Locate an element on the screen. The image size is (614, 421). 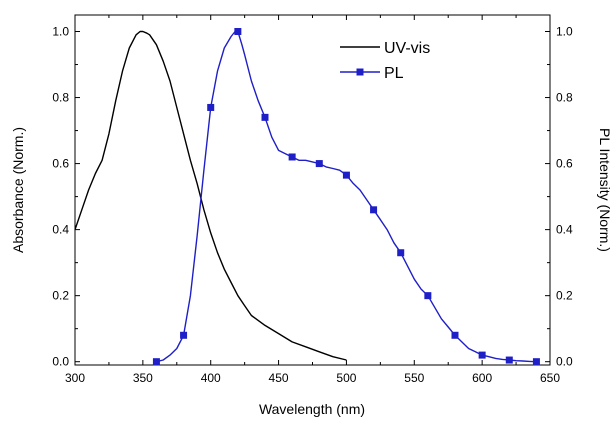
x-tick-label: 400 is located at coordinates (211, 378).